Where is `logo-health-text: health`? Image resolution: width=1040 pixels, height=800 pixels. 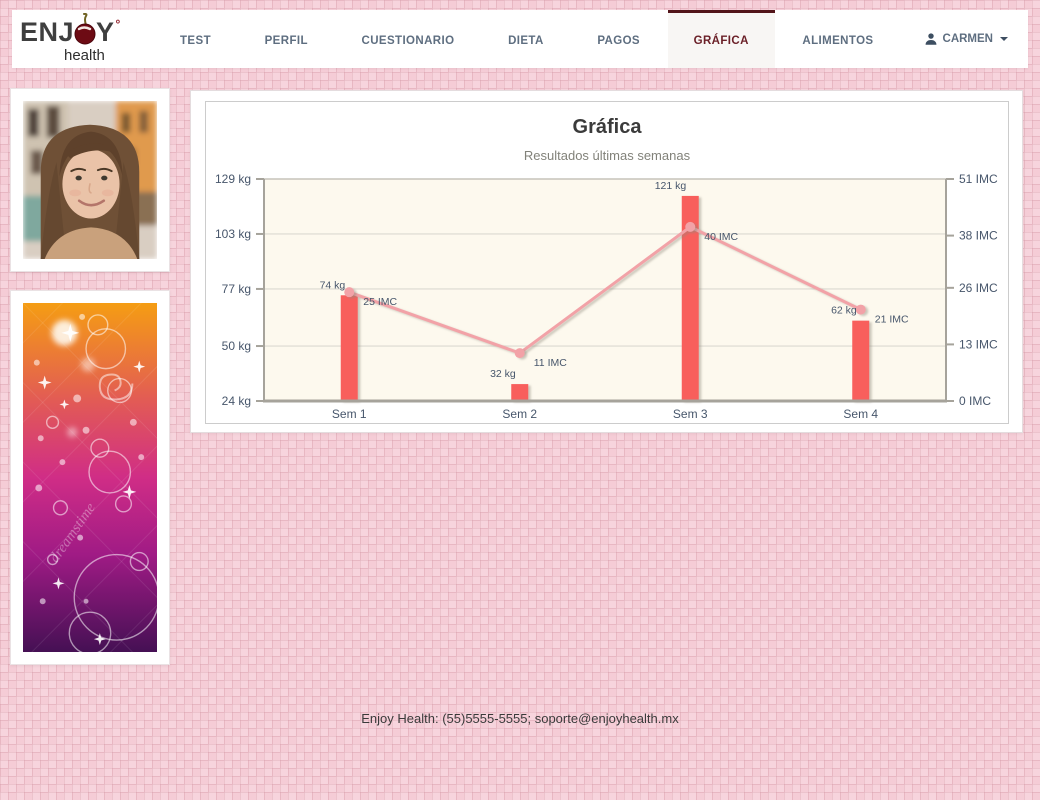
logo-health-text: health is located at coordinates (84, 55).